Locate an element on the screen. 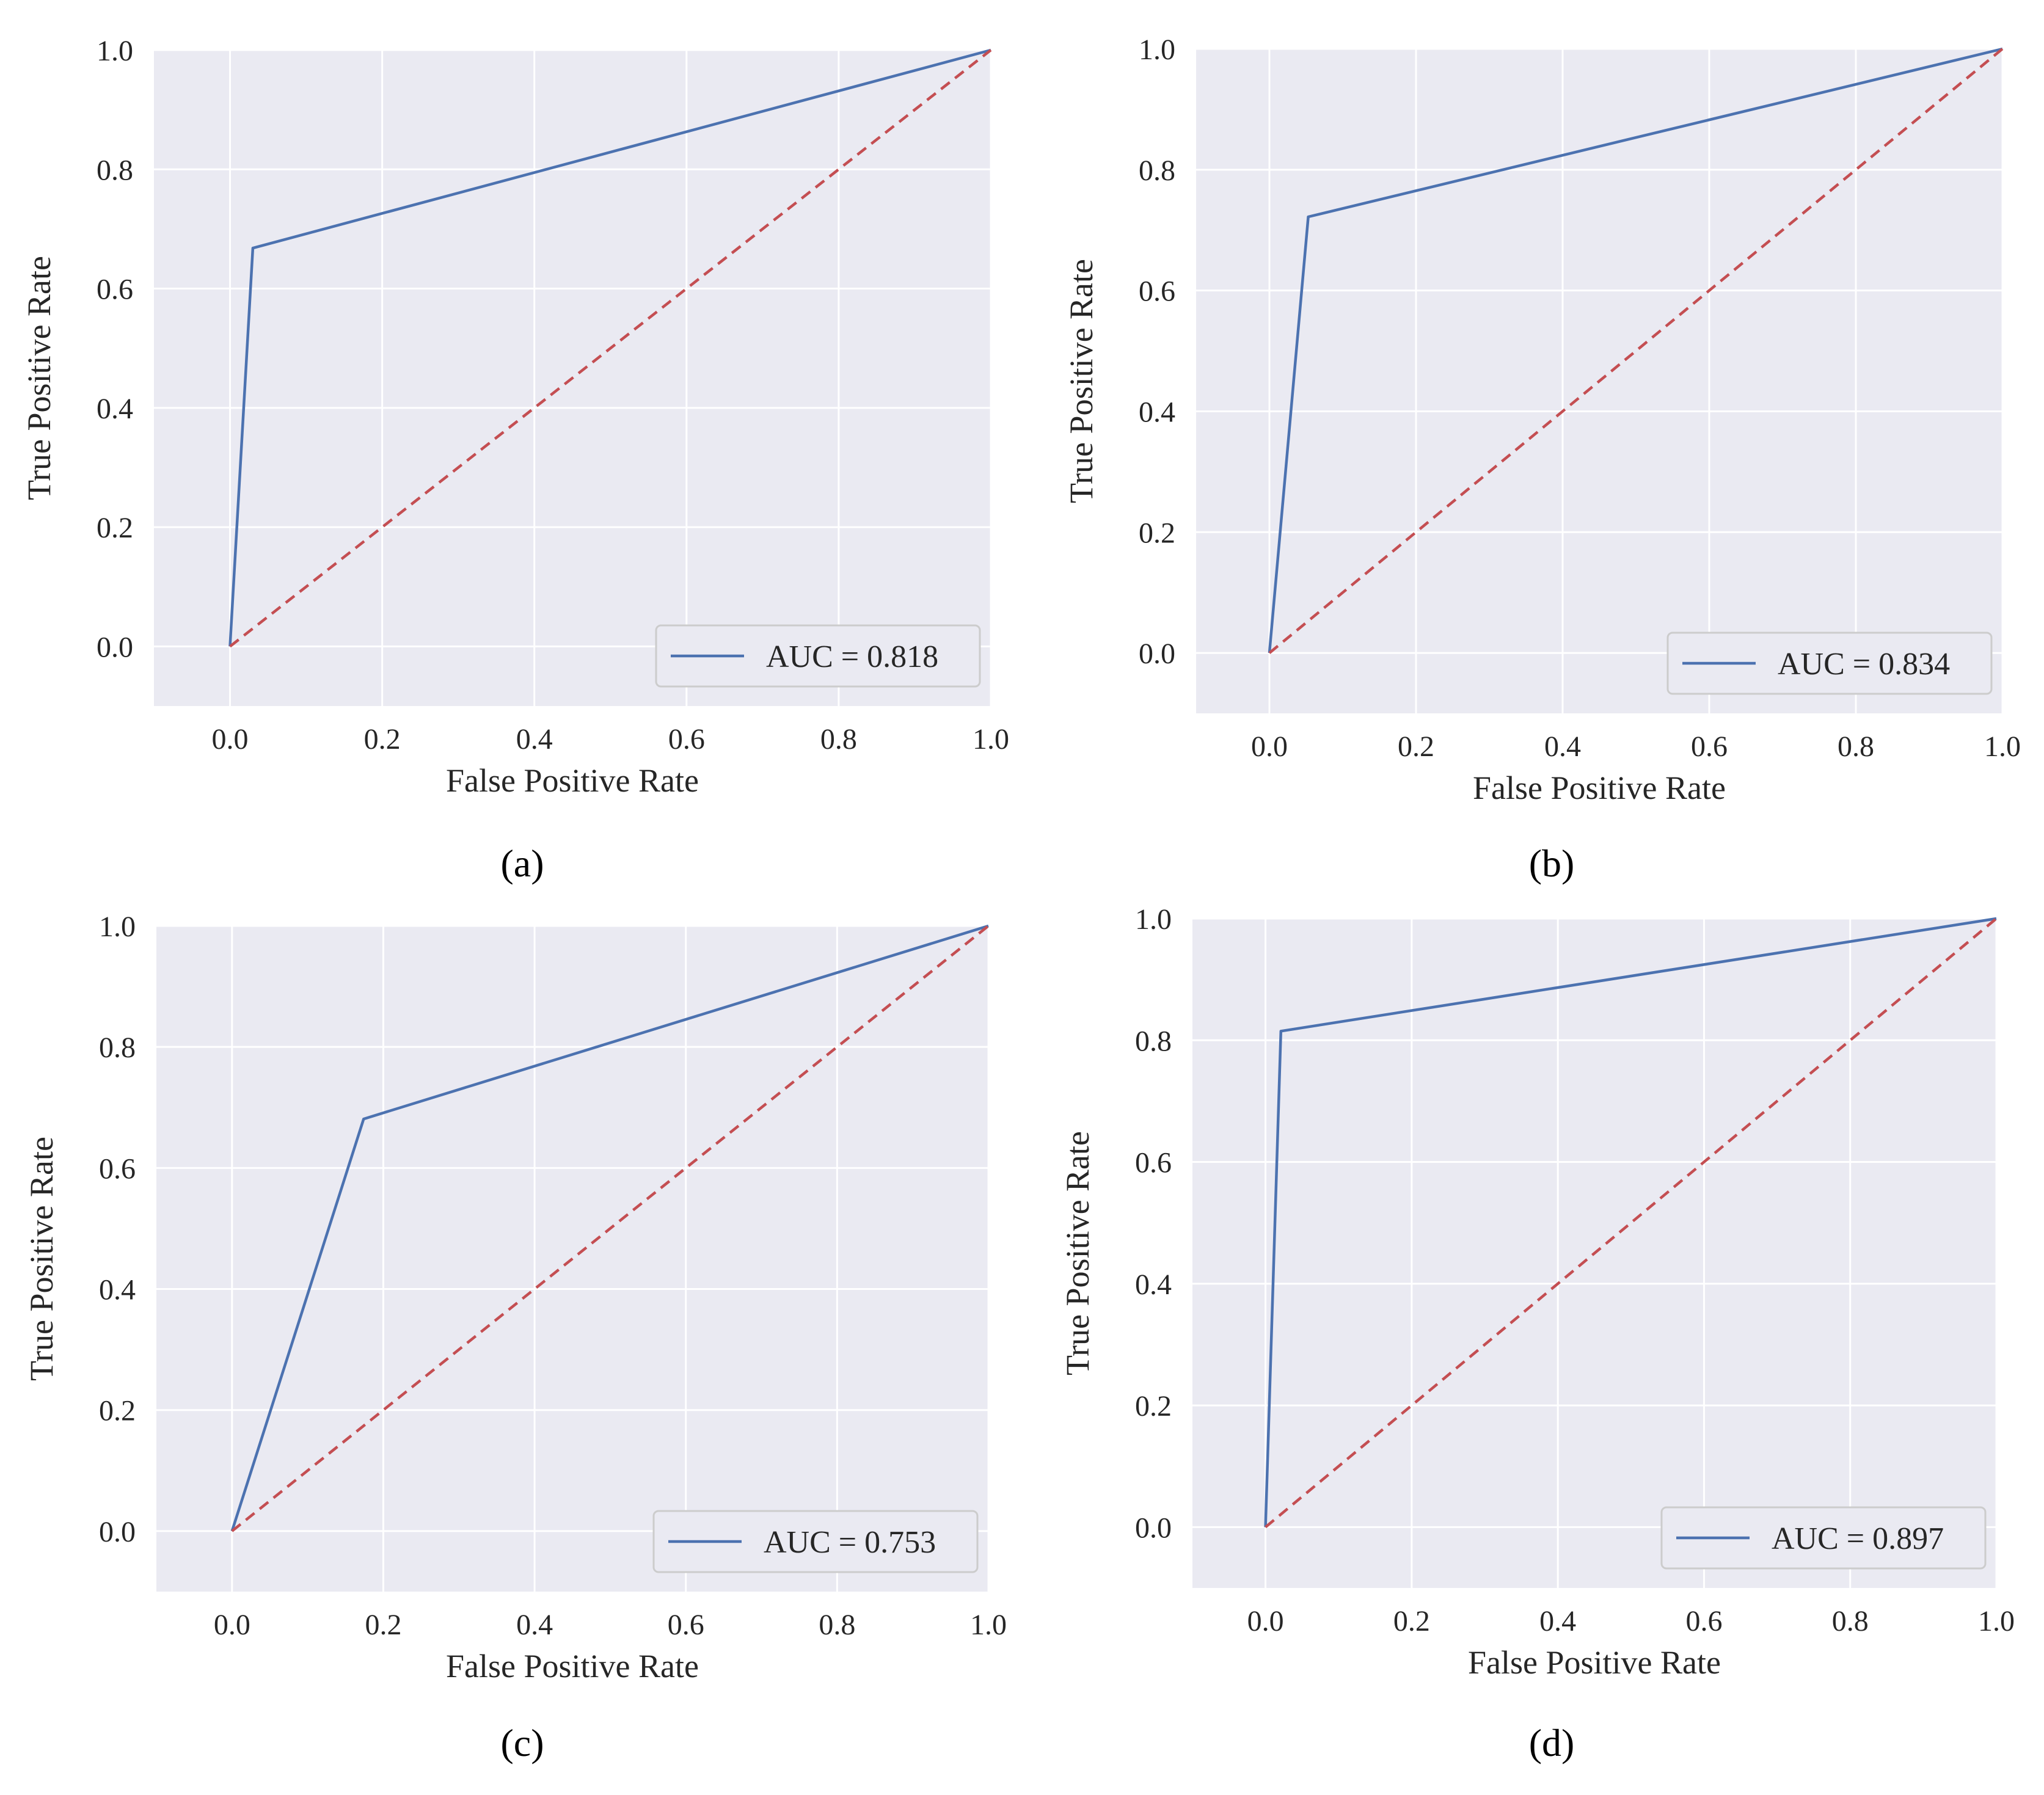  legend-label: AUC = 0.897 is located at coordinates (1858, 1538).